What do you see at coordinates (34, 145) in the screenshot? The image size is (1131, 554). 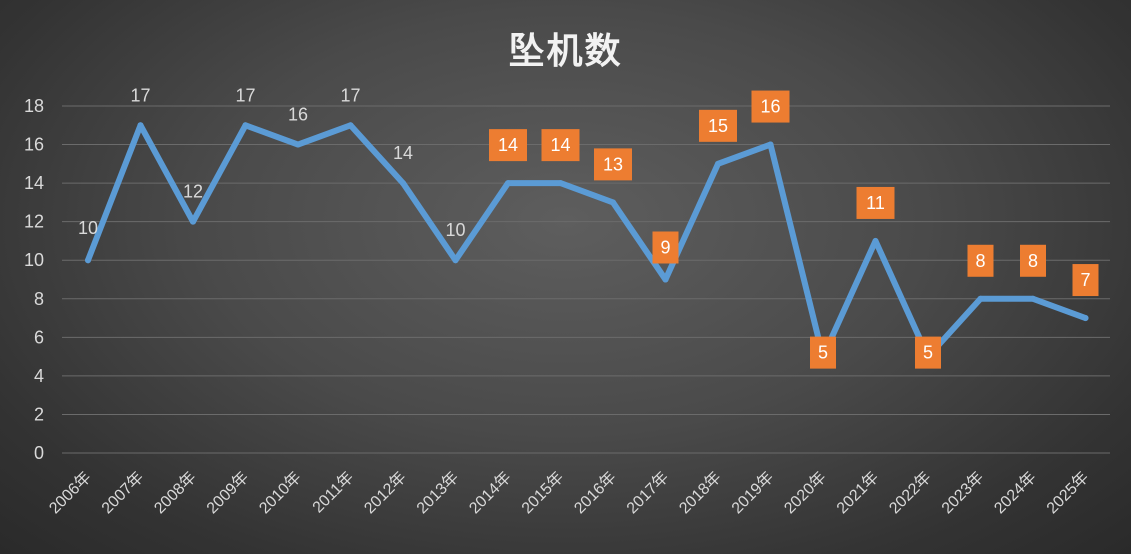 I see `y-tick-label: 16` at bounding box center [34, 145].